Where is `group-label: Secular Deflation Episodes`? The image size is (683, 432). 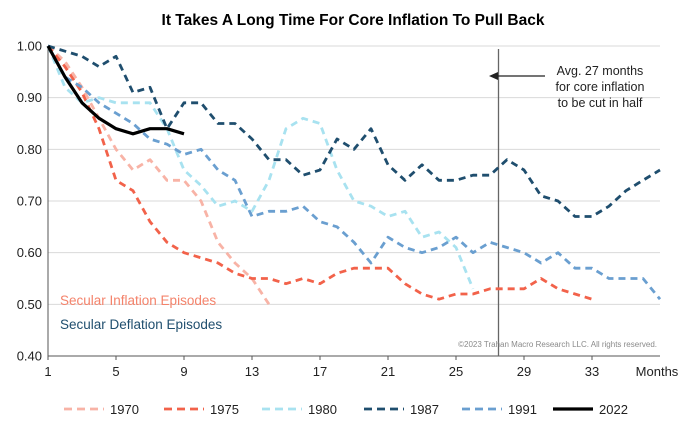
group-label: Secular Deflation Episodes is located at coordinates (141, 324).